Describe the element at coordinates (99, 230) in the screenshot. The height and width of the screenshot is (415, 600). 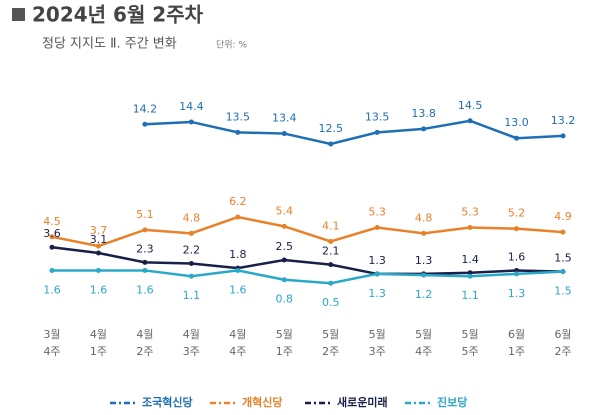
I see `data-label: 3.7` at that location.